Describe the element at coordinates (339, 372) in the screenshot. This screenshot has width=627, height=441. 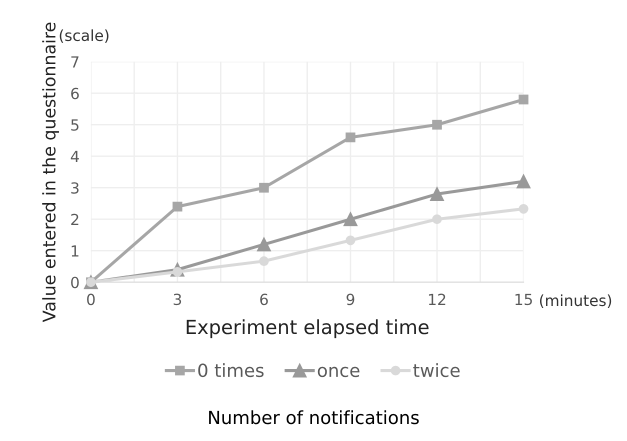
I see `legend-label: once` at that location.